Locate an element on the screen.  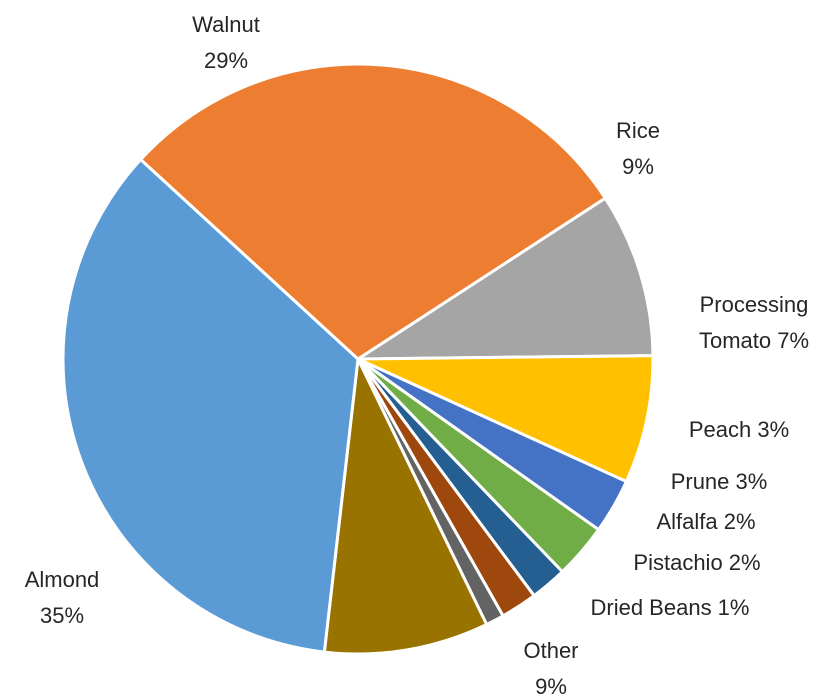
data-label-dried-beans: Dried Beans 1% is located at coordinates (670, 607).